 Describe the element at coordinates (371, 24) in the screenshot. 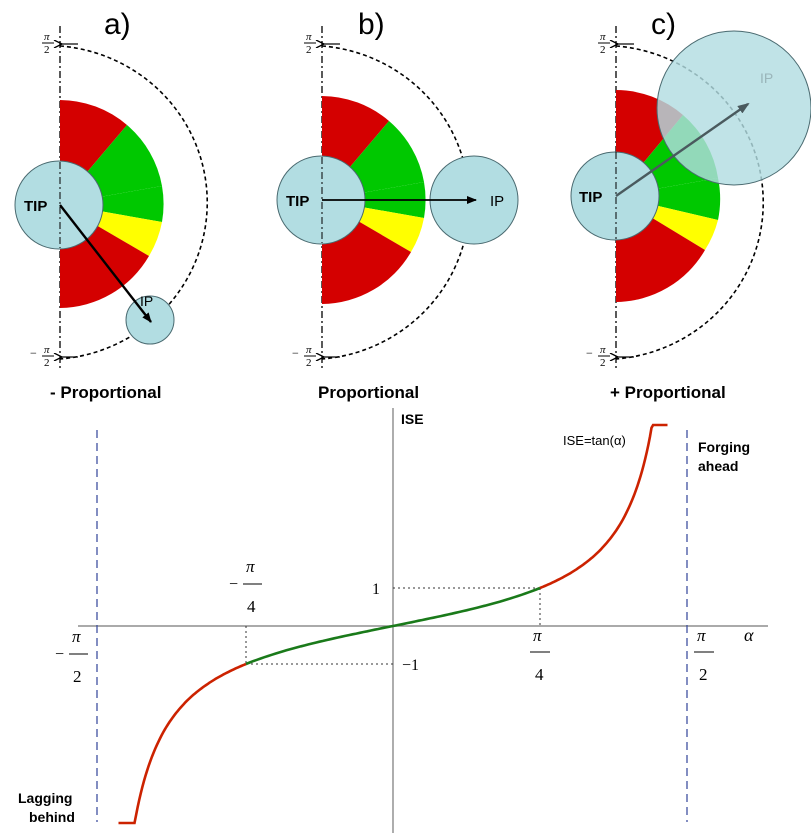

I see `panel-b-letter: b)` at that location.